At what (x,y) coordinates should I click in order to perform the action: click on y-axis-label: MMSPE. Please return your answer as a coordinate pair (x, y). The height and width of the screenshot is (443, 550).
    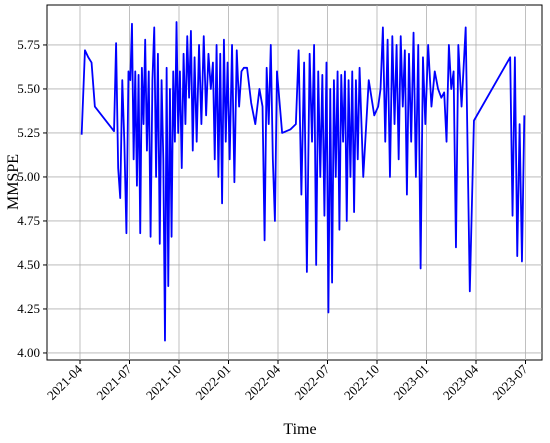
    Looking at the image, I should click on (13, 182).